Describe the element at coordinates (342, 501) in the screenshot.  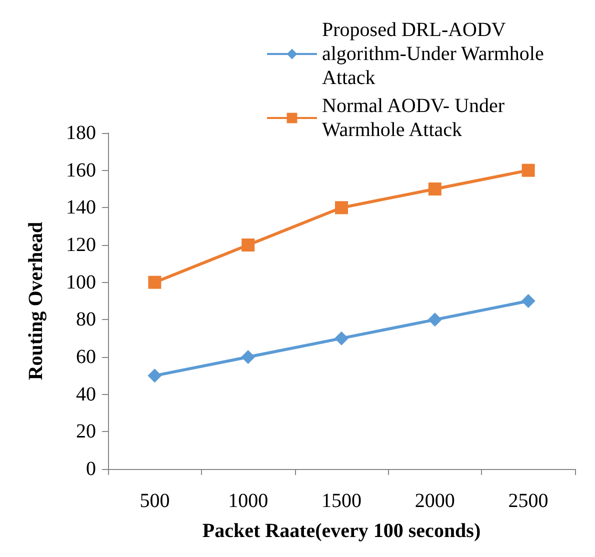
I see `x-tick-label: 1500` at that location.